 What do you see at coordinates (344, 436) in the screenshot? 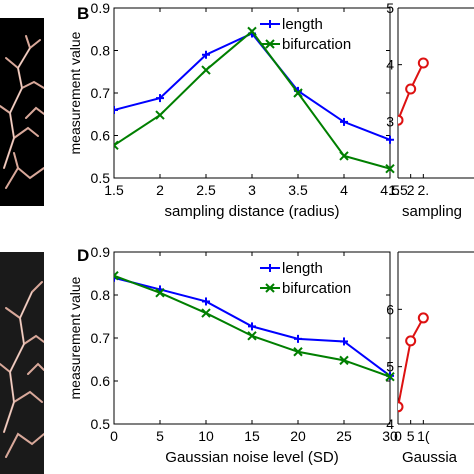
I see `chart-d-xtick-label-5: 25` at bounding box center [344, 436].